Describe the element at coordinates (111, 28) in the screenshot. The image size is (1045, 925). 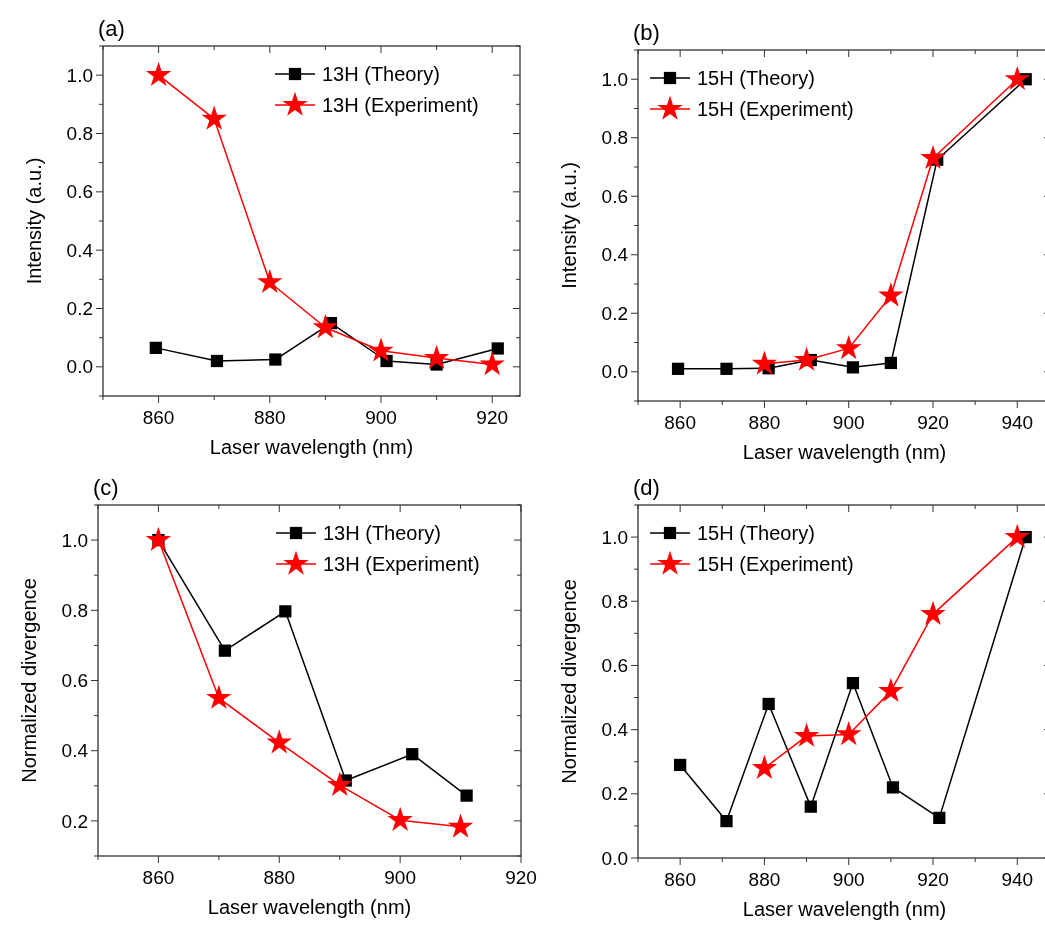
I see `chart-title: (a)` at that location.